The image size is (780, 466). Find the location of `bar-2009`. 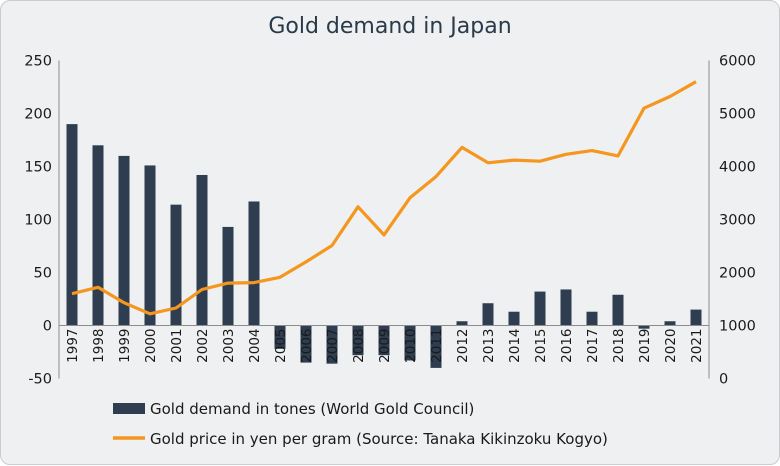

bar-2009 is located at coordinates (384, 340).